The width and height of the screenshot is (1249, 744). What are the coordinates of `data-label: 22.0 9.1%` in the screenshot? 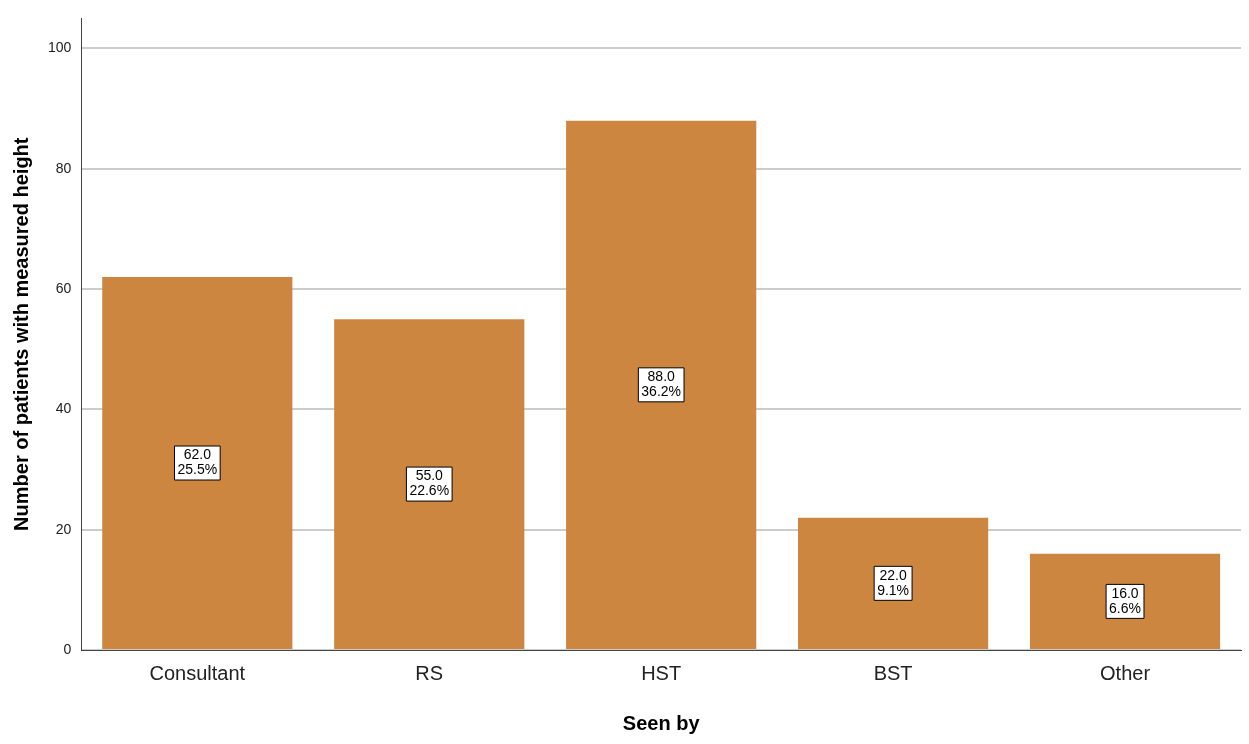 It's located at (893, 582).